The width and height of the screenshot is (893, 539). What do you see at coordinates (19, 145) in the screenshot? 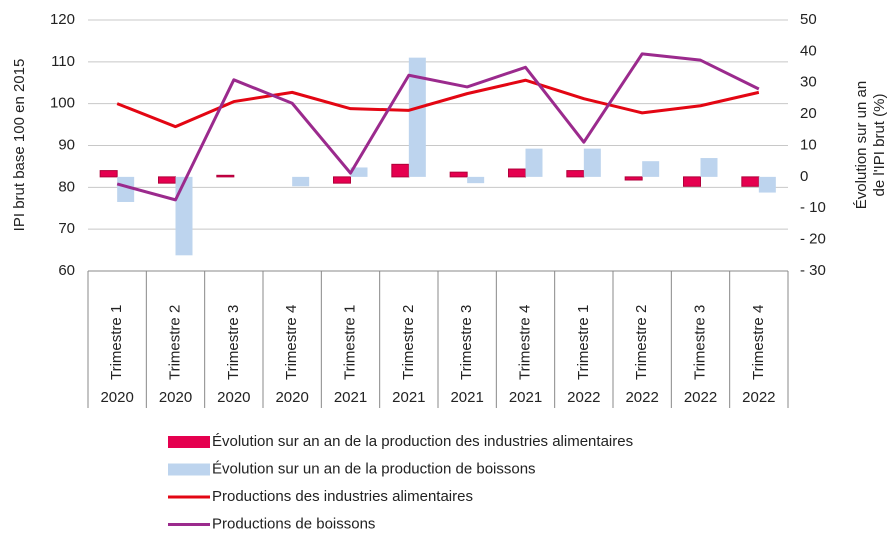
I see `y-axis-label: IPI brut base 100 en 2015` at bounding box center [19, 145].